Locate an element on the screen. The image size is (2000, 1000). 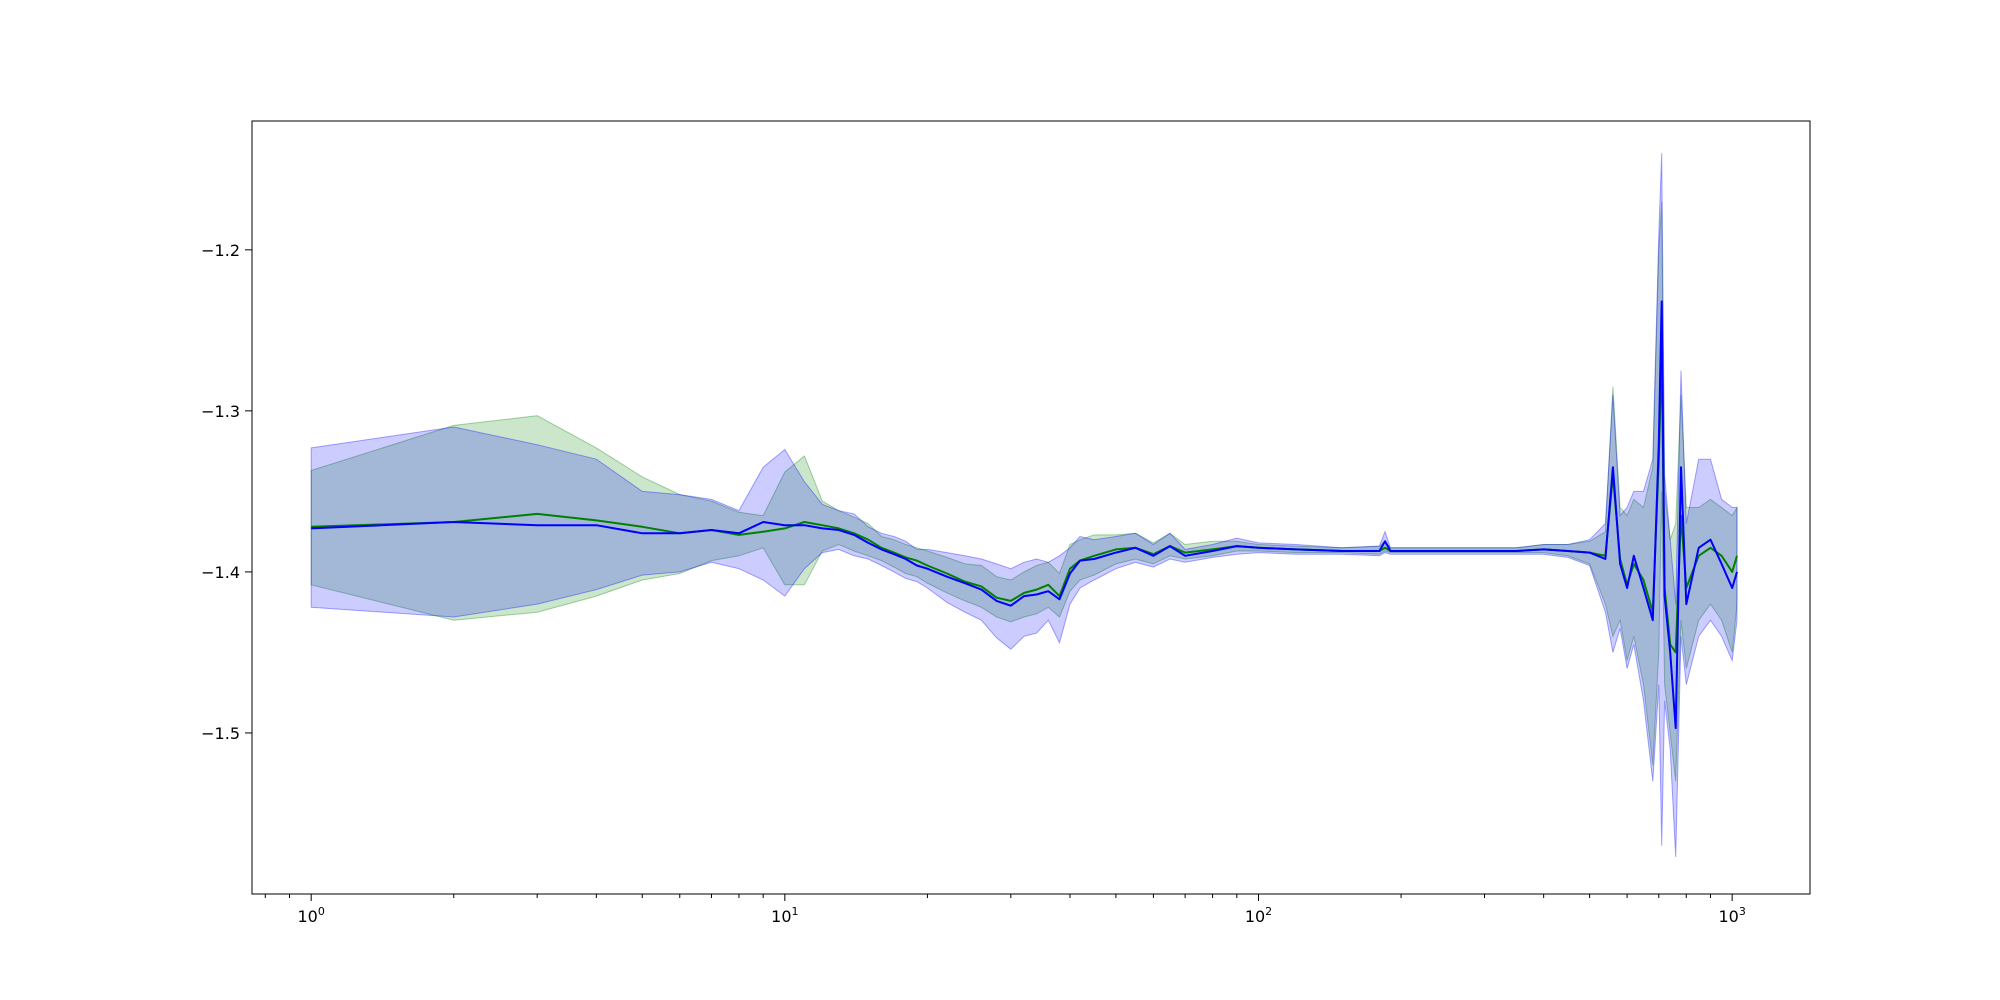
x-tick-label: 10¹ is located at coordinates (784, 915).